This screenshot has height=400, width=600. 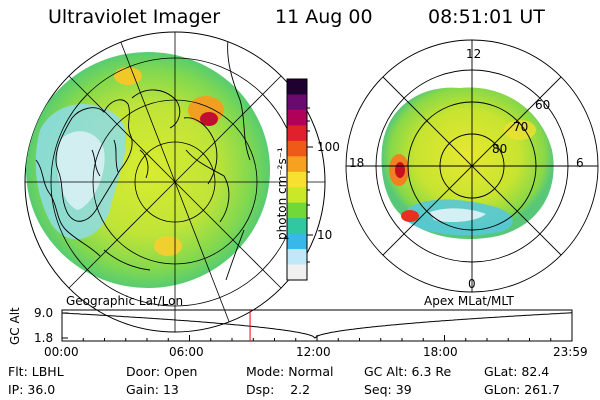 I want to click on info-gain: Gain: 13, so click(x=152, y=389).